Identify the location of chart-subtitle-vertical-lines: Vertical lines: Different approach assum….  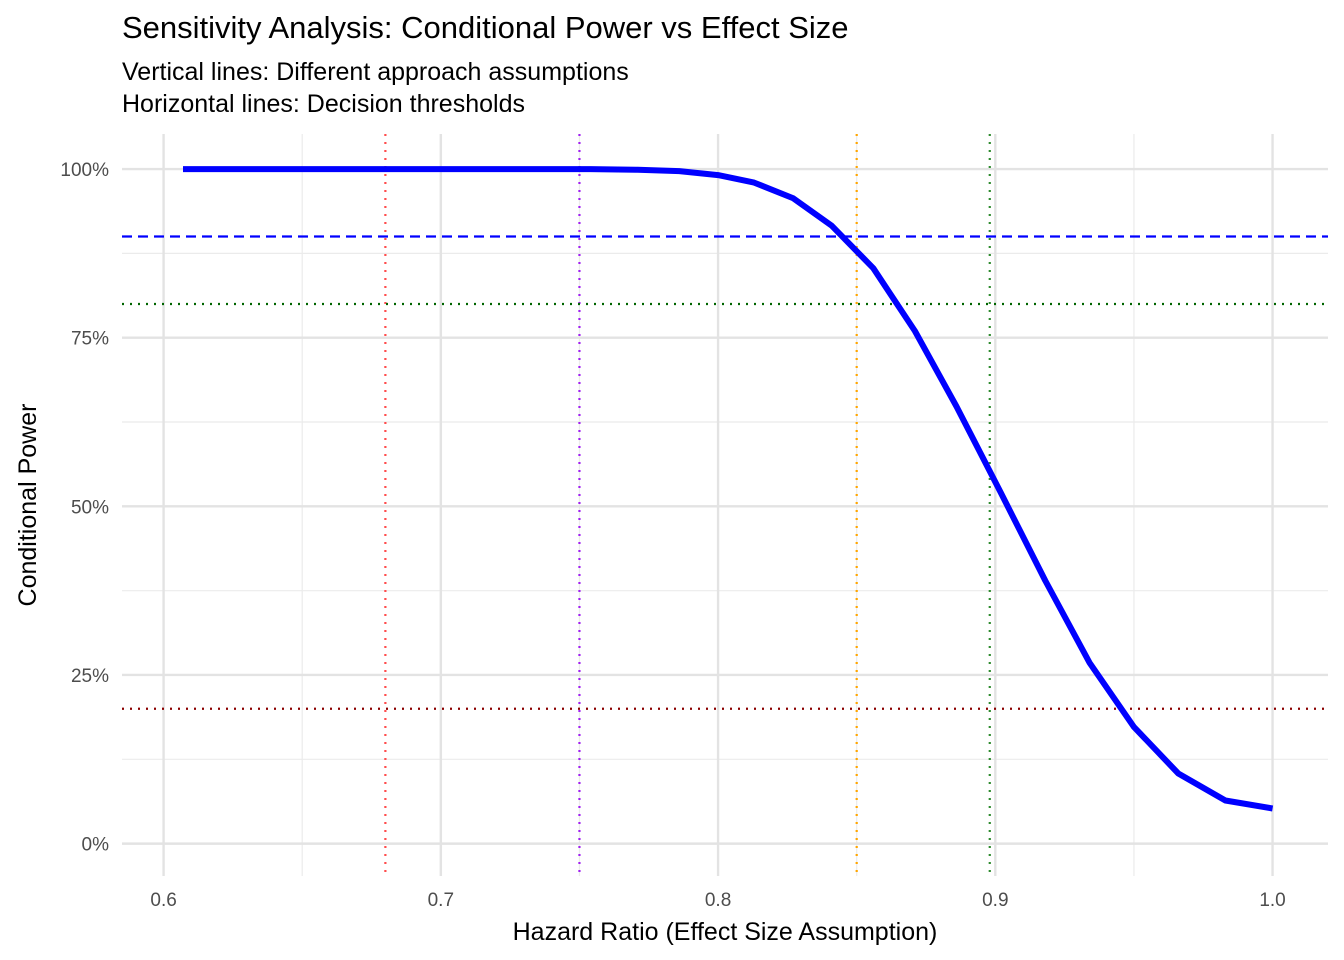
(375, 72).